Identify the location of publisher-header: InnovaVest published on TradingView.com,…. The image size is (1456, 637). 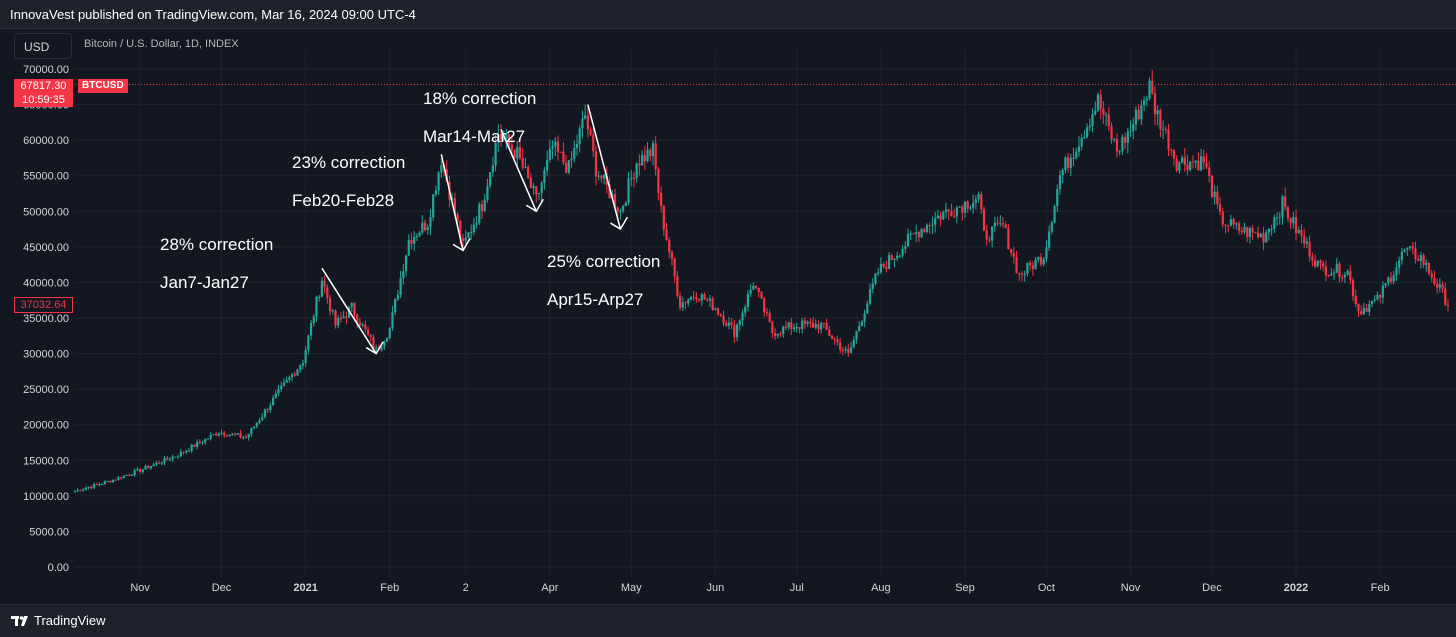
(728, 14).